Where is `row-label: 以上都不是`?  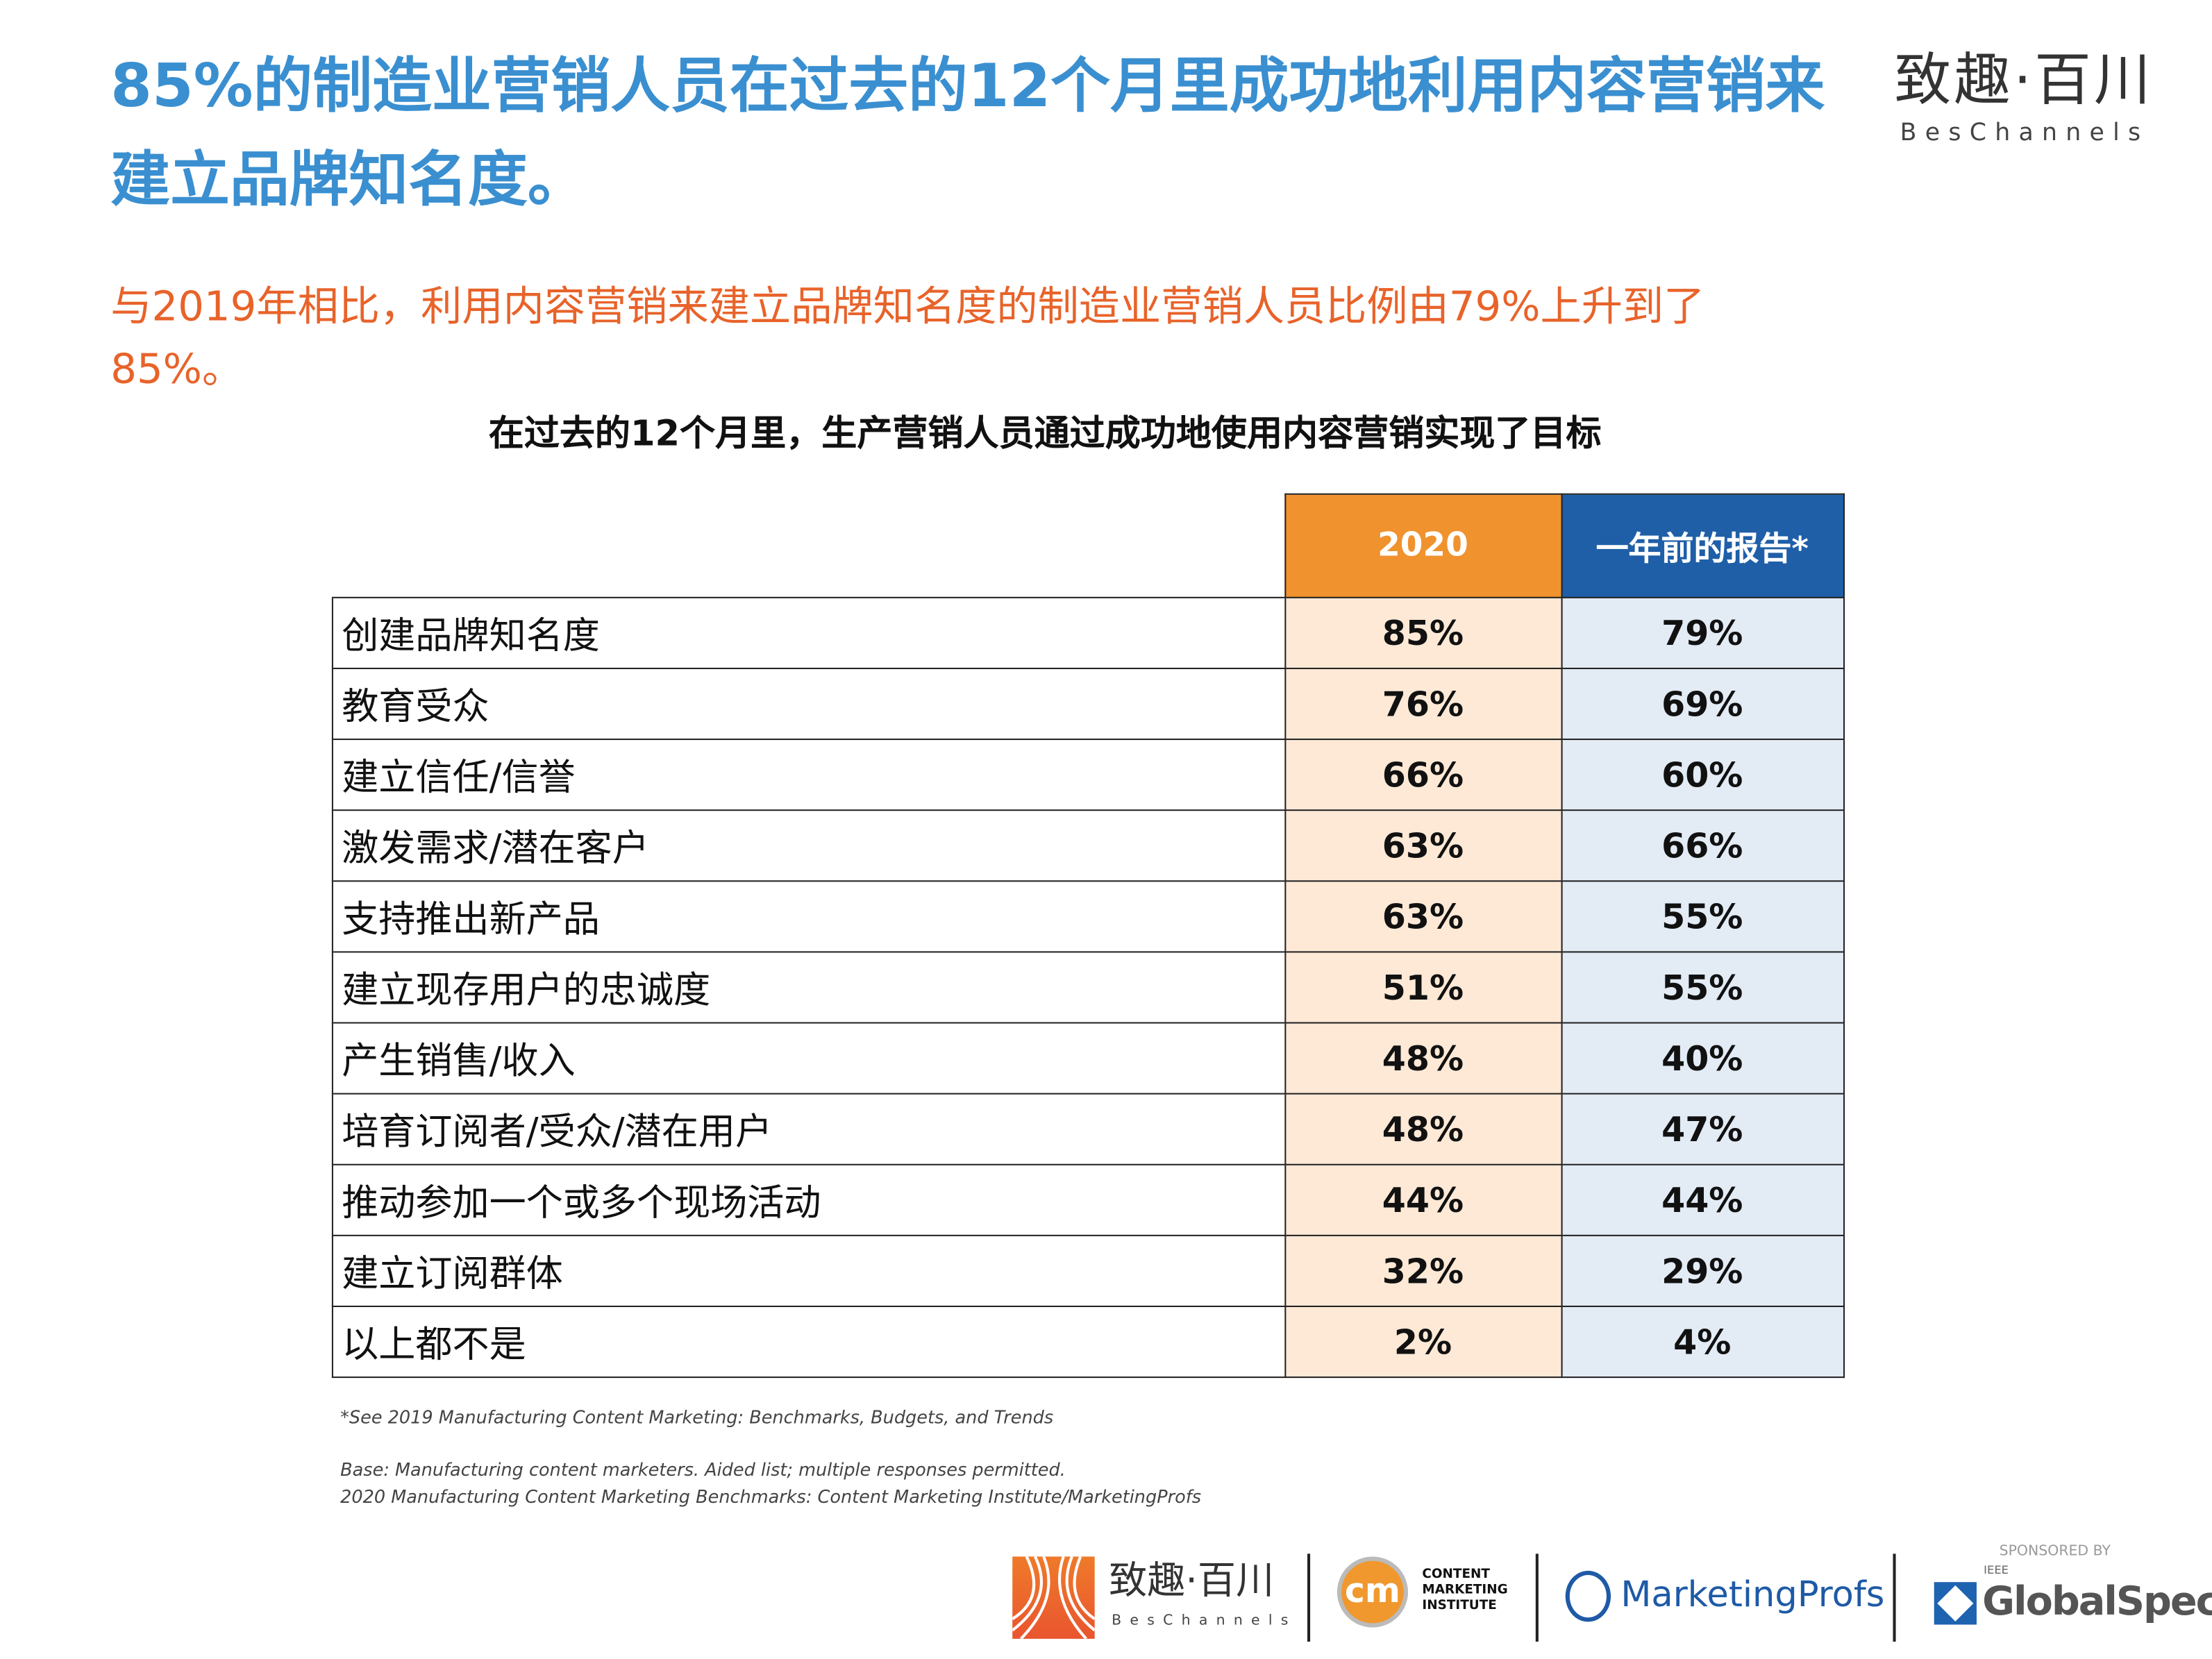
row-label: 以上都不是 is located at coordinates (808, 1342).